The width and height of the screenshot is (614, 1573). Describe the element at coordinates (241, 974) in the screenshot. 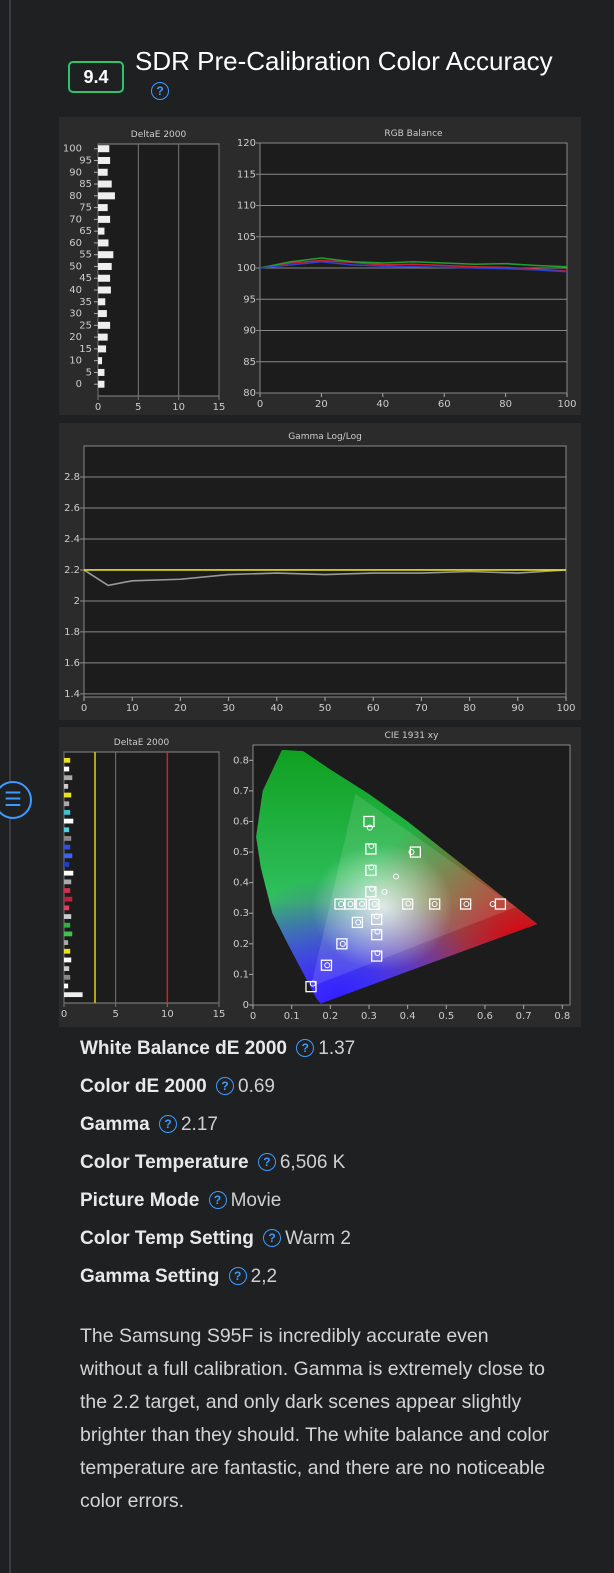

I see `y-tick-label: 0.1` at that location.